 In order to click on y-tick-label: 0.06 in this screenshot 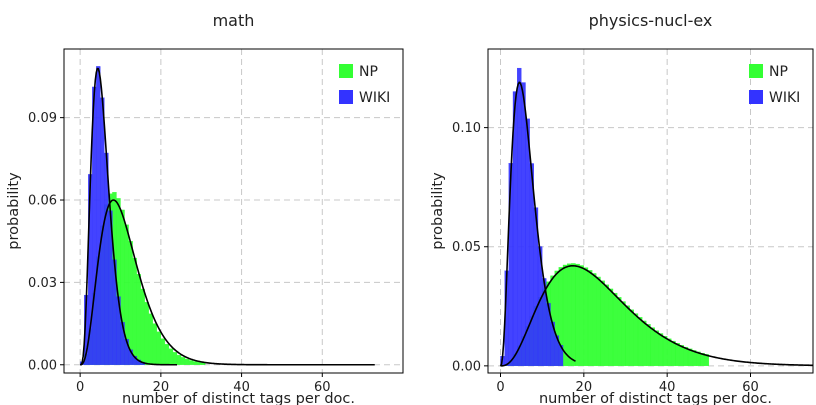, I will do `click(42, 201)`.